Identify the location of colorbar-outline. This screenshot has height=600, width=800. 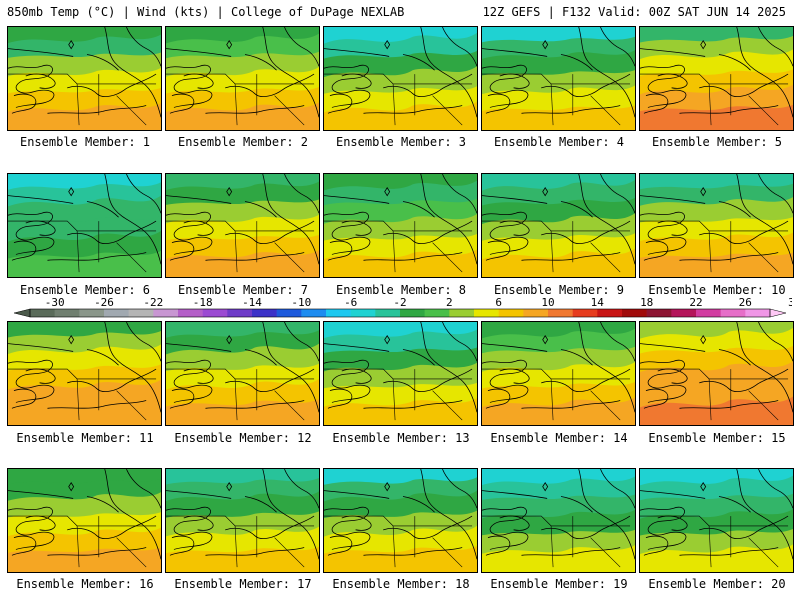
(400, 313).